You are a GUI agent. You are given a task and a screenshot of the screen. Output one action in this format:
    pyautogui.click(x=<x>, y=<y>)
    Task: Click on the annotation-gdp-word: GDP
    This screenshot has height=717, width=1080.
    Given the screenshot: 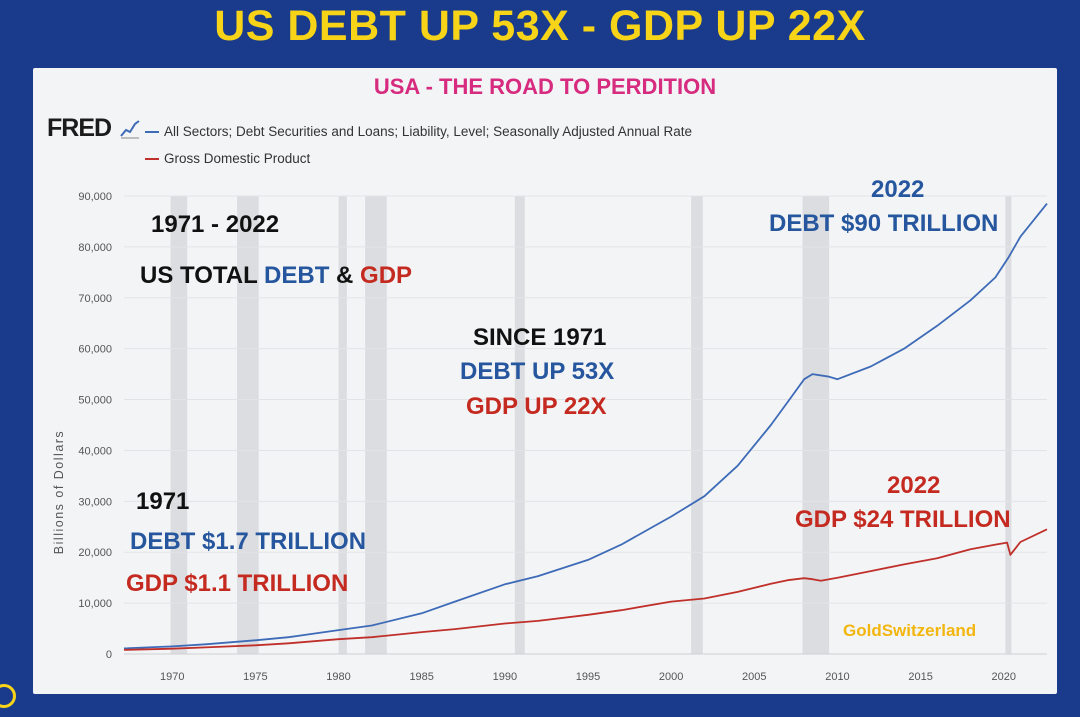 What is the action you would take?
    pyautogui.click(x=386, y=275)
    